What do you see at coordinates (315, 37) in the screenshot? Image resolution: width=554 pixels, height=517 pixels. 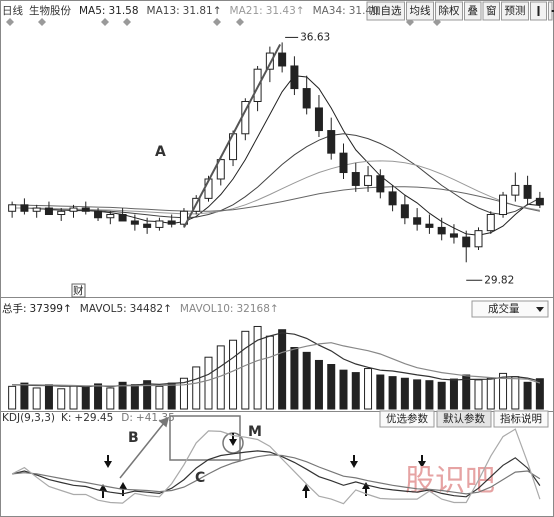 I see `max-price-label: 36.63` at bounding box center [315, 37].